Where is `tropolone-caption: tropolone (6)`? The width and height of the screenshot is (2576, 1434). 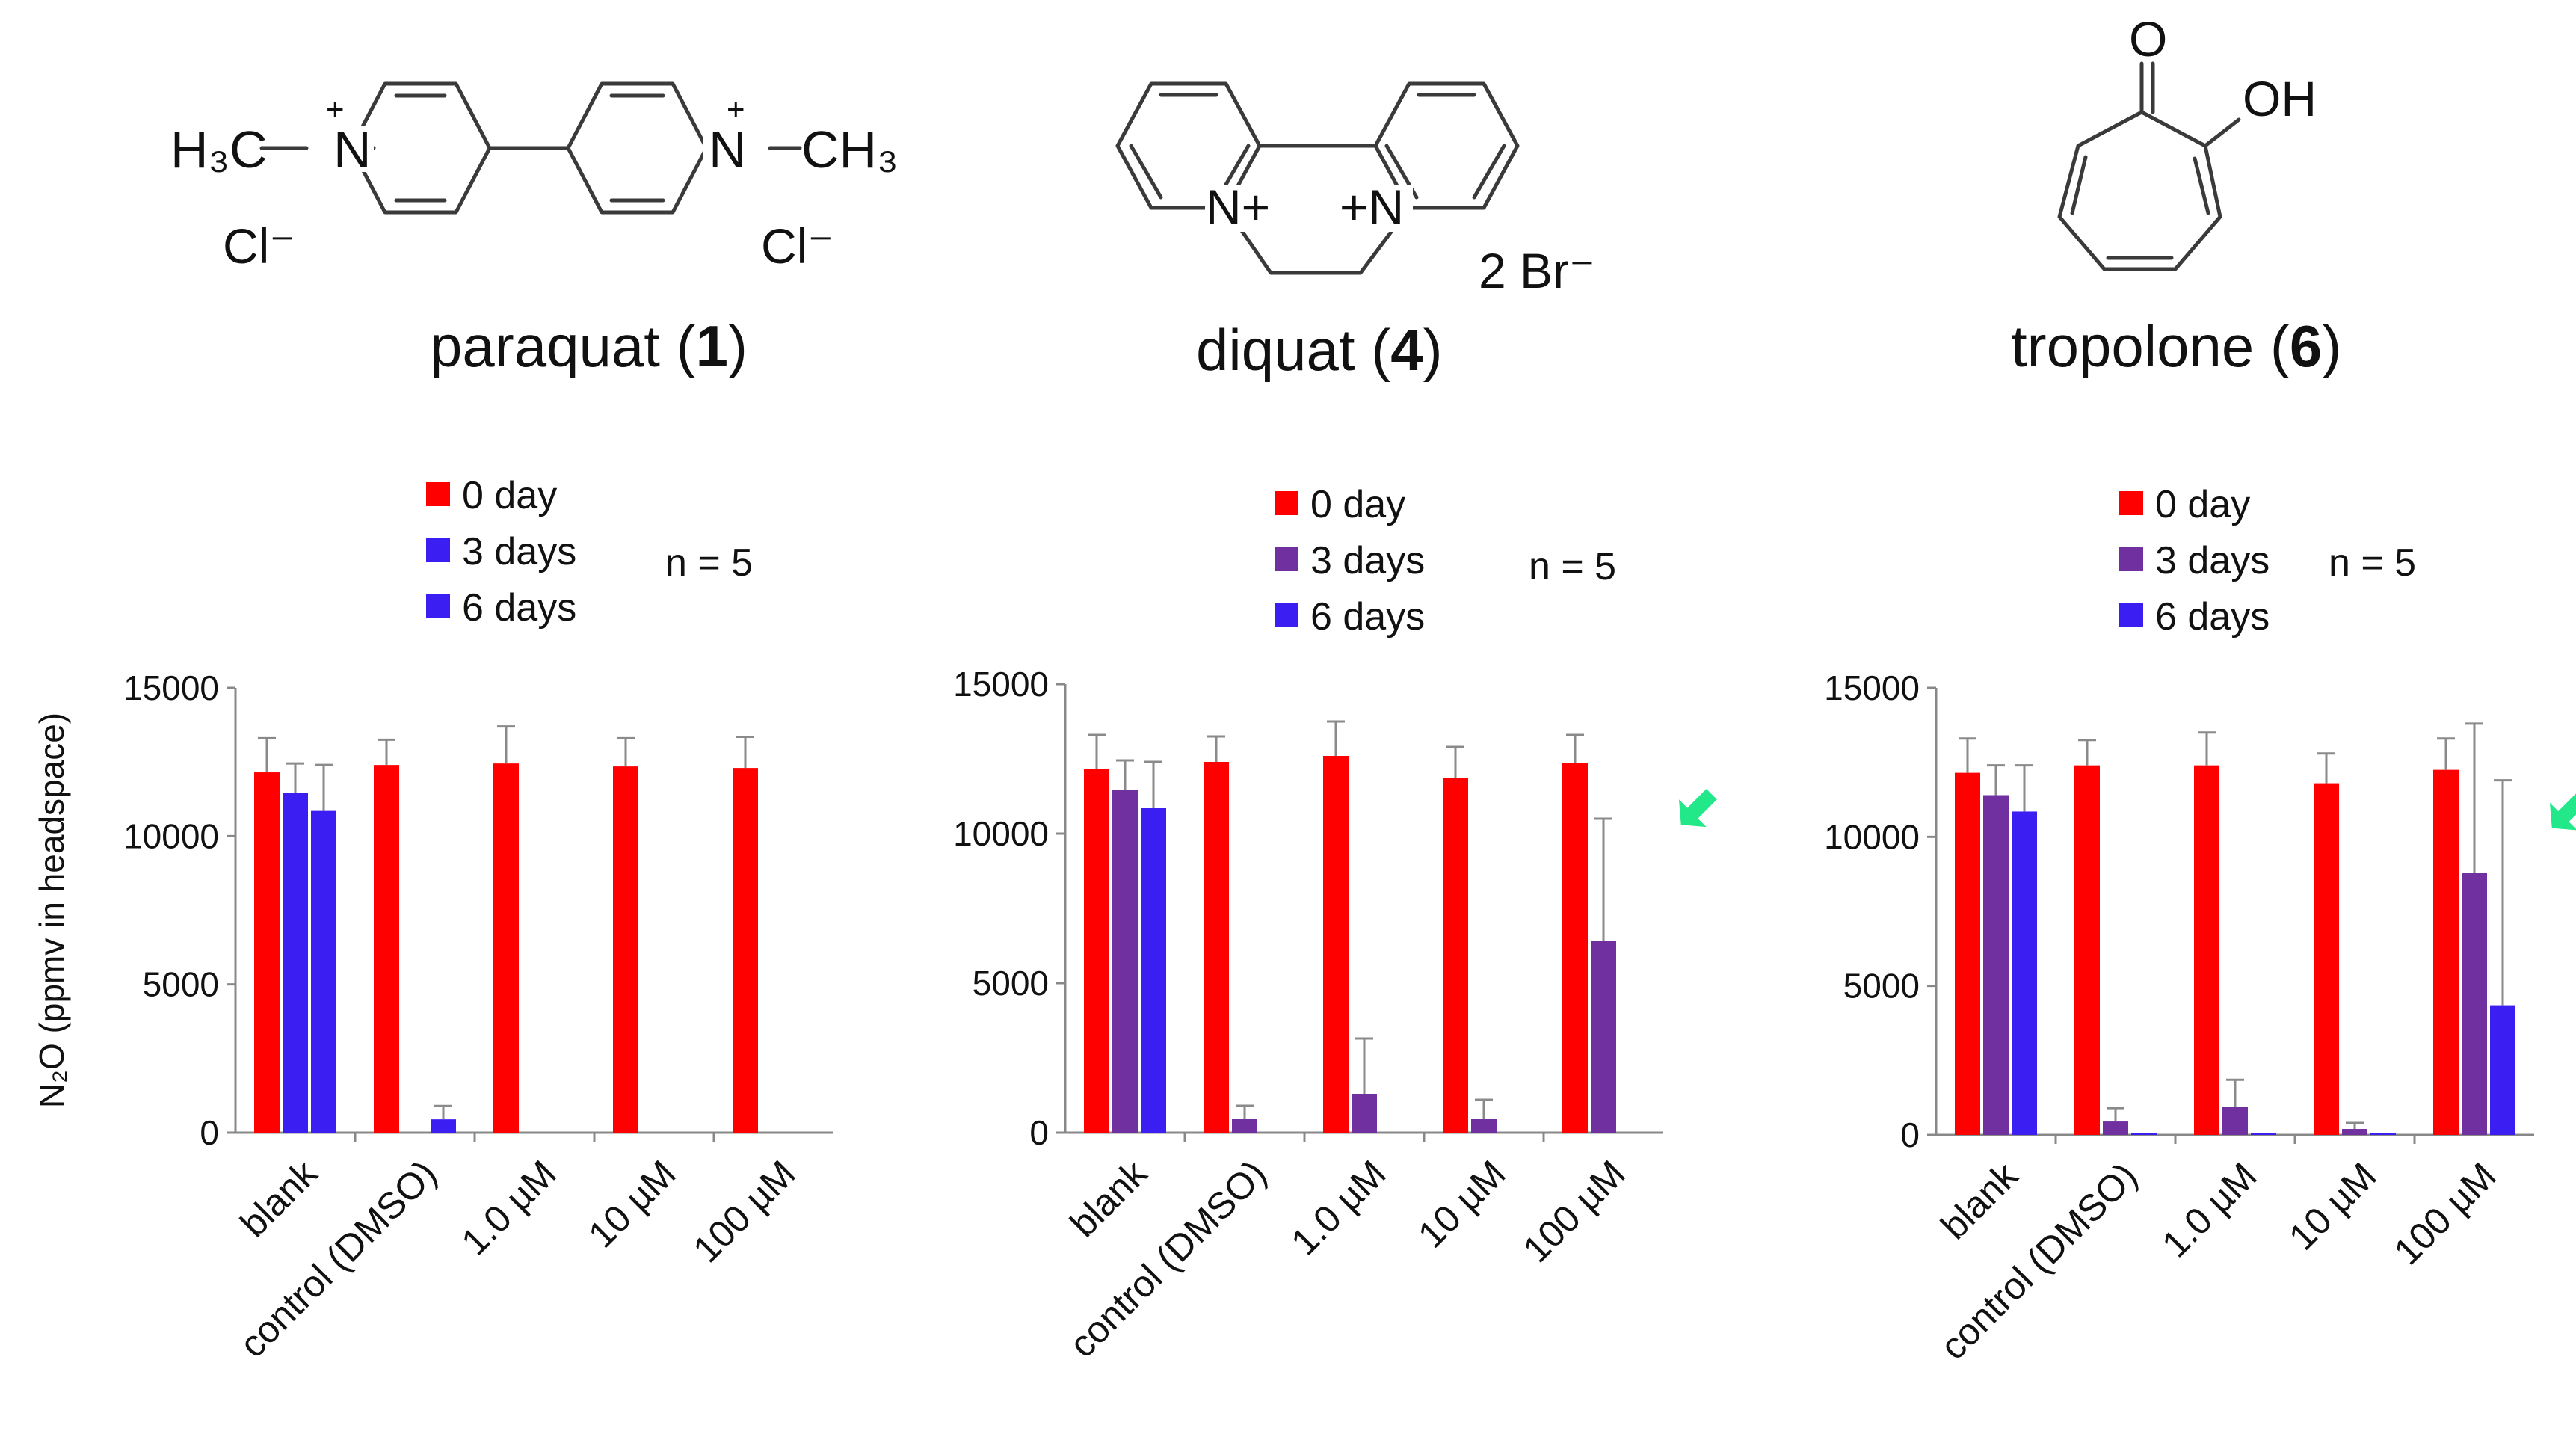
tropolone-caption: tropolone (6) is located at coordinates (2176, 346).